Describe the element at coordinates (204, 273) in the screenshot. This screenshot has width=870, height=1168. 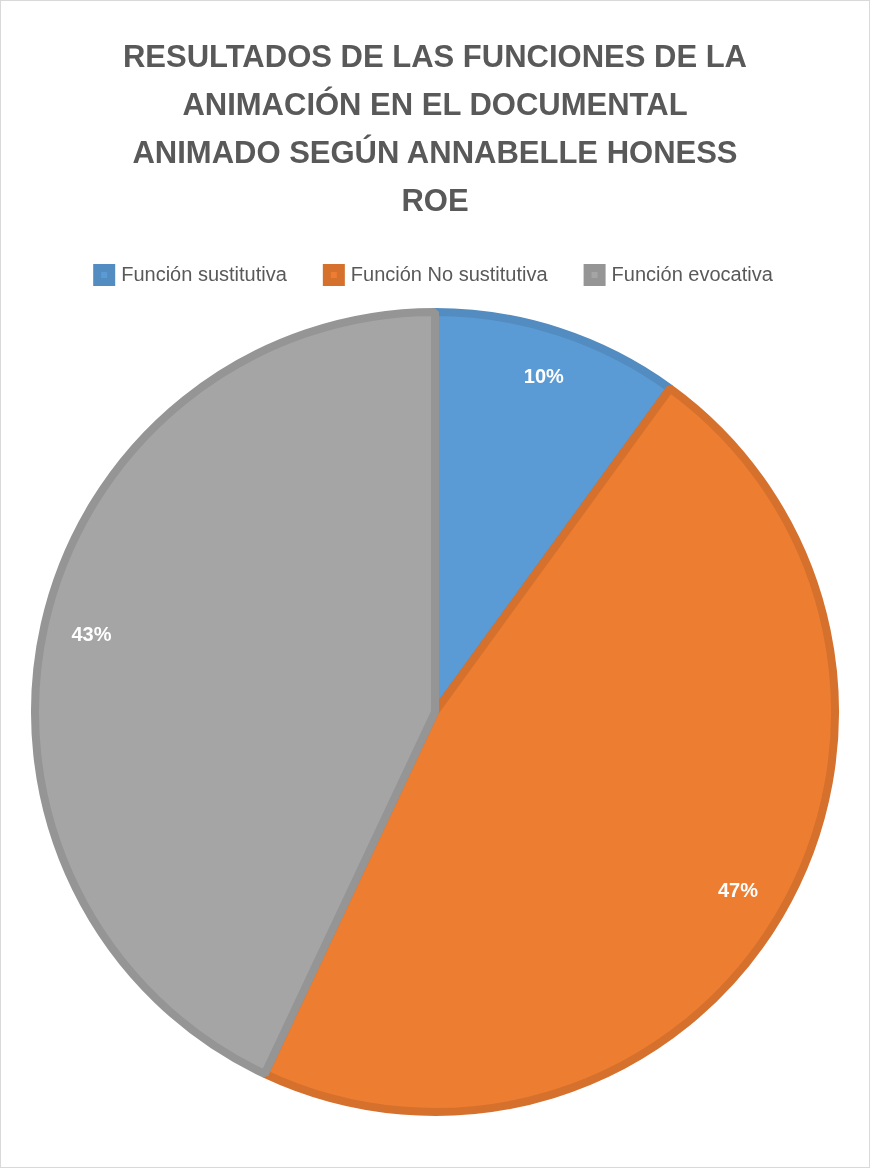
I see `legend-label: Función sustitutiva` at that location.